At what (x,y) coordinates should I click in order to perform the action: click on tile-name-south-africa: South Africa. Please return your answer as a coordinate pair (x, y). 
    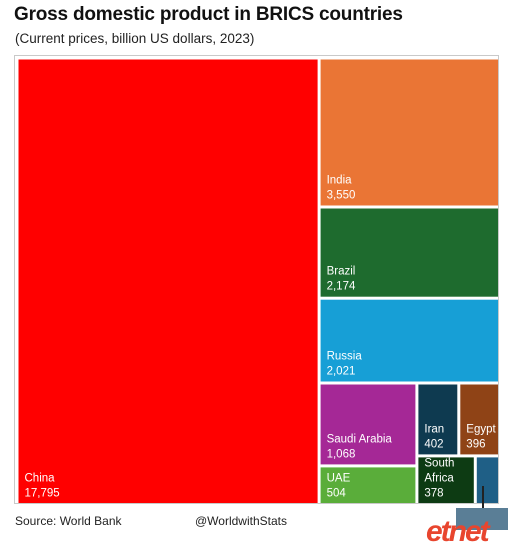
    Looking at the image, I should click on (439, 471).